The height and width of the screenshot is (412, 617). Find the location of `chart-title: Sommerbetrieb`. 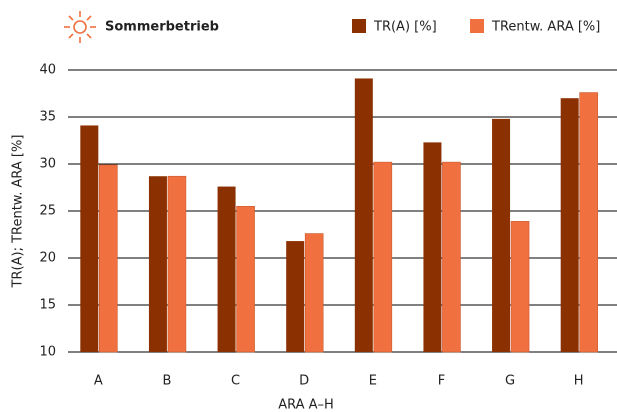

chart-title: Sommerbetrieb is located at coordinates (162, 27).